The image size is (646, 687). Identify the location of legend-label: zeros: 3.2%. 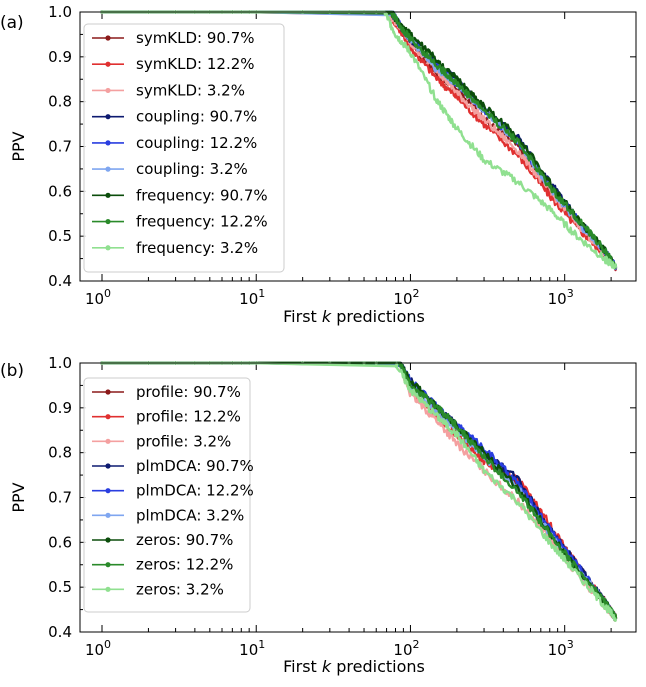
(180, 589).